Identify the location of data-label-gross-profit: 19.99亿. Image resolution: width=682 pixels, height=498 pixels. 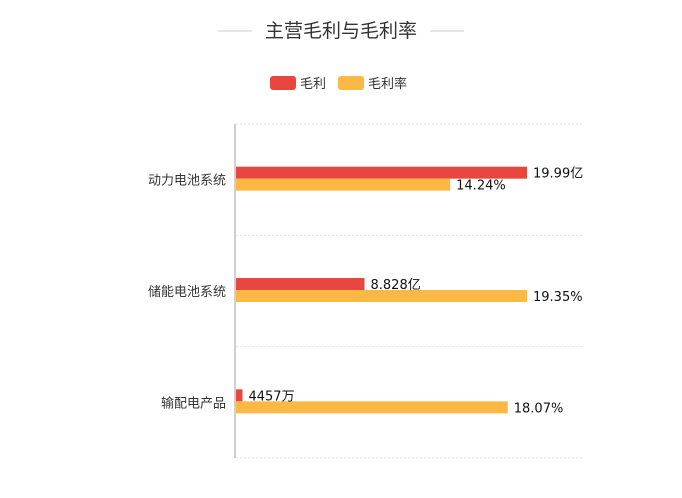
(558, 174).